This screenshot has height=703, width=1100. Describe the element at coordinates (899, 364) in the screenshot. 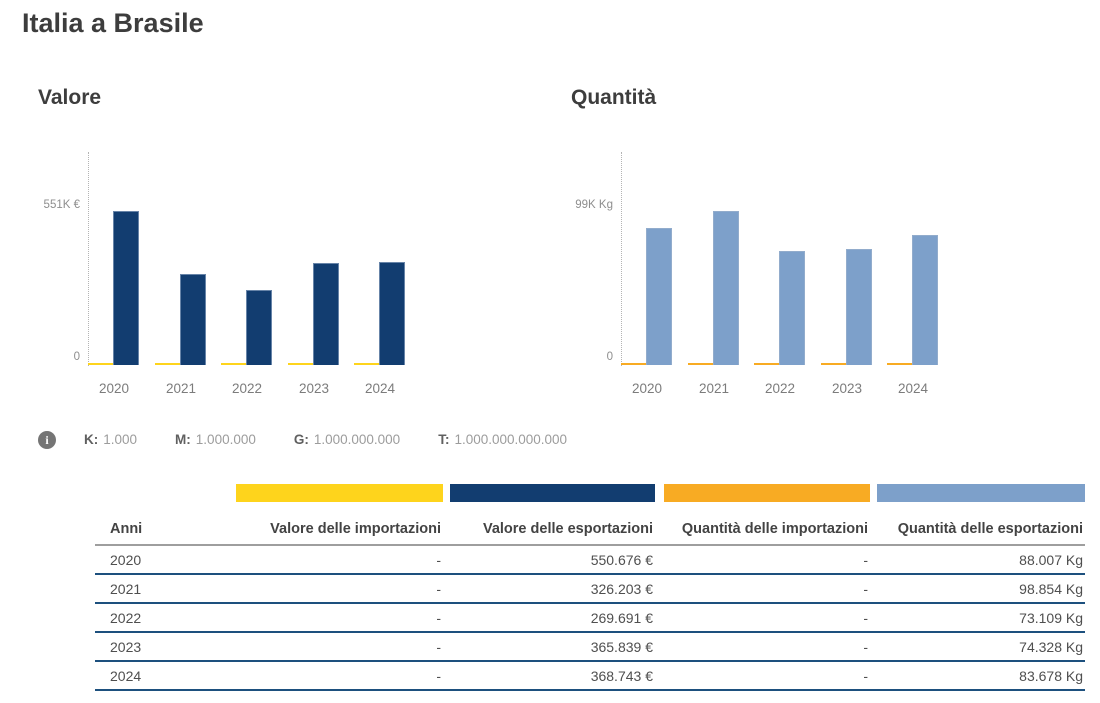

I see `bar-quantit-delle-importazioni-2024` at that location.